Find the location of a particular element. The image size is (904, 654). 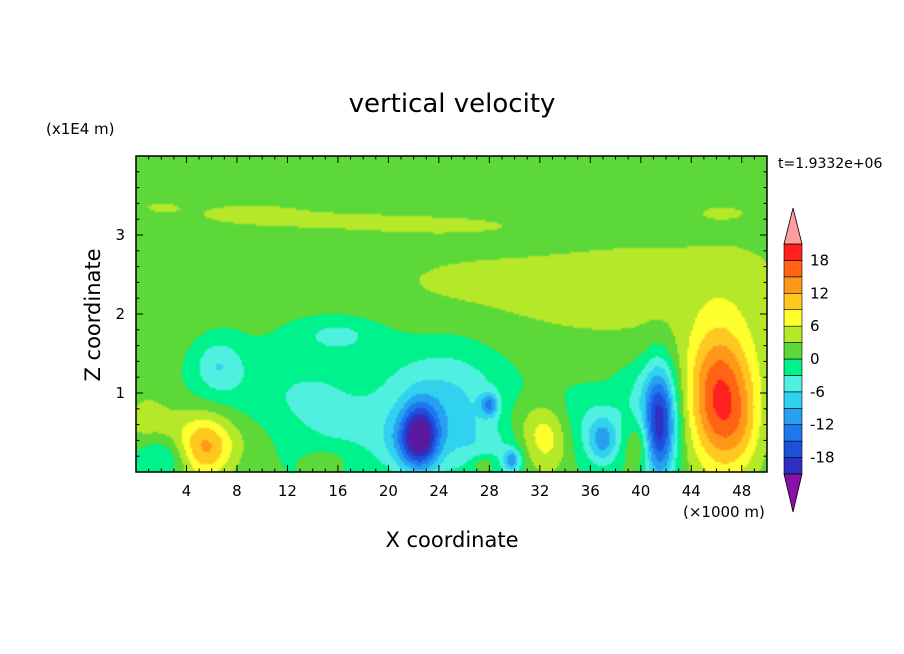

x-tick-label: 40 is located at coordinates (640, 491).